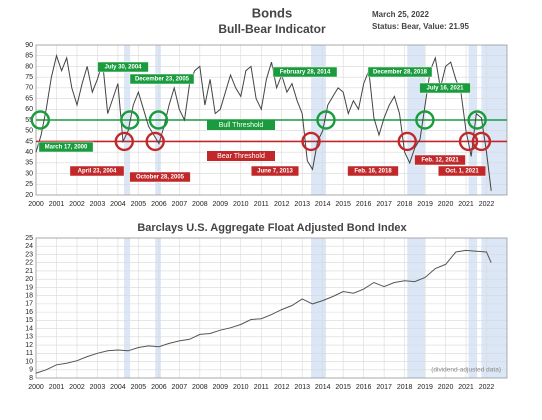  Describe the element at coordinates (29, 163) in the screenshot. I see `y-tick-label: 35` at that location.